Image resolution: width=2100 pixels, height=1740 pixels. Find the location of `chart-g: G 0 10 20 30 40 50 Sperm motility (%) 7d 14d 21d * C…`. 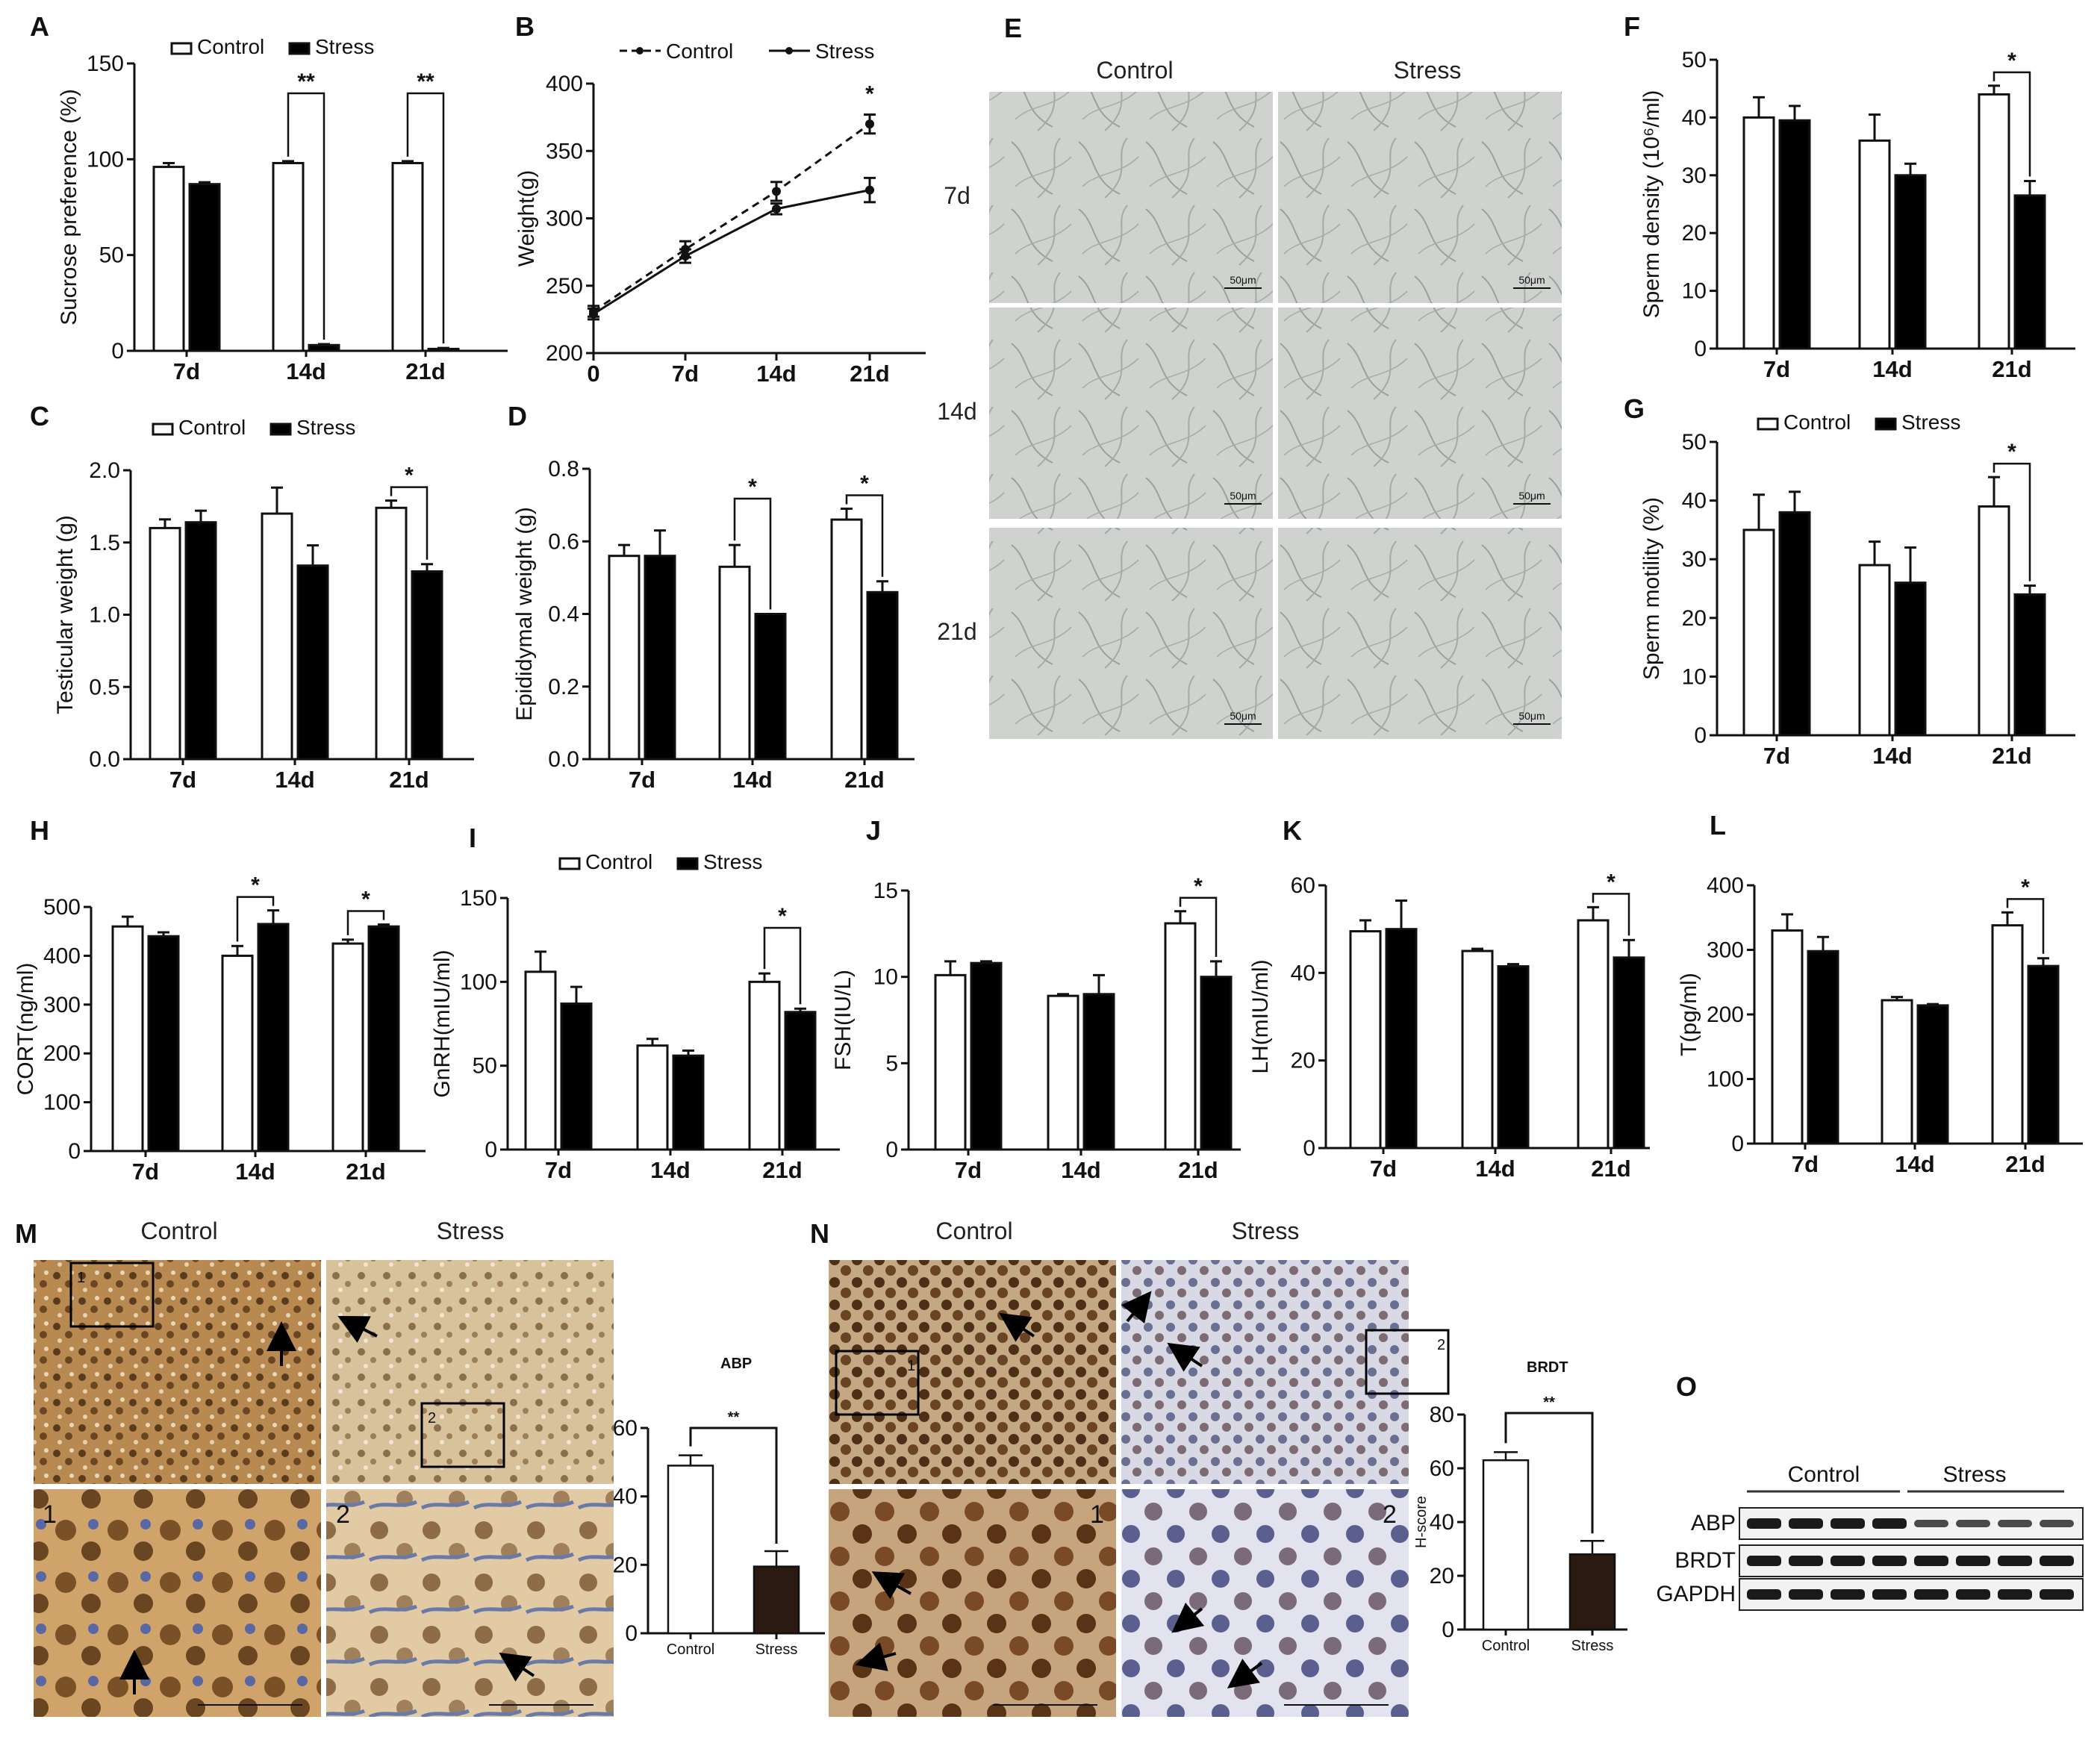

chart-g: G 0 10 20 30 40 50 Sperm motility (%) 7d 14d 21d * C… is located at coordinates (1850, 581).